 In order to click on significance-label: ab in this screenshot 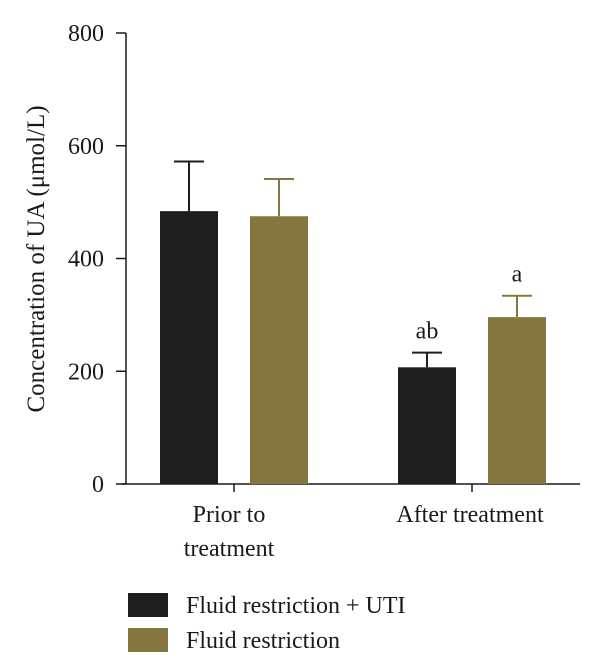, I will do `click(427, 332)`.